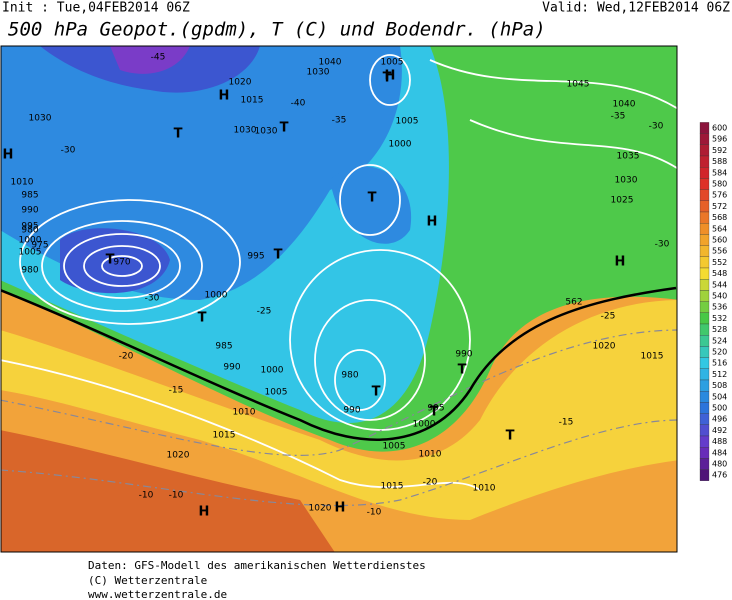 This screenshot has width=732, height=600. Describe the element at coordinates (719, 374) in the screenshot. I see `colorbar-tick-label: 512` at that location.